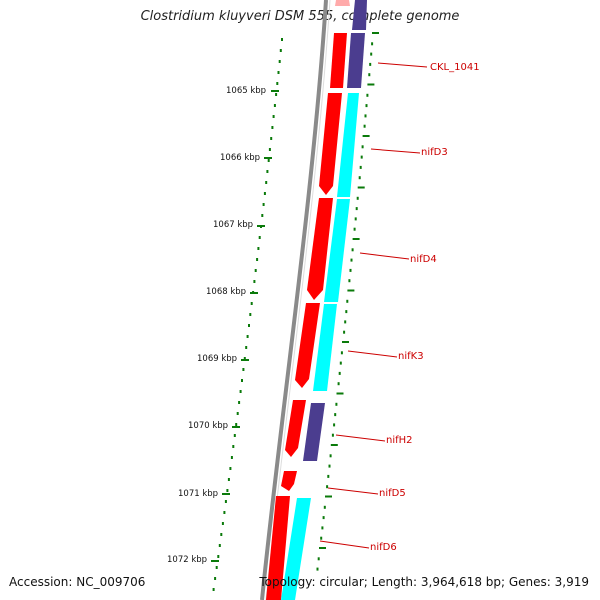 The height and width of the screenshot is (600, 600). What do you see at coordinates (240, 158) in the screenshot?
I see `tick-label: 1066 kbp` at bounding box center [240, 158].